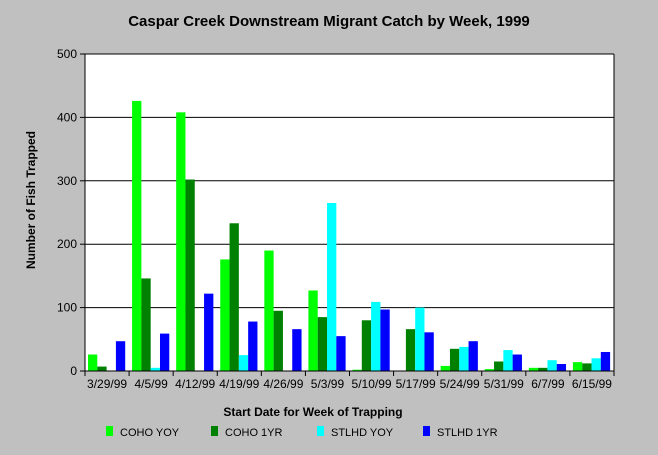 The height and width of the screenshot is (455, 658). I want to click on y-tick-label: 500, so click(67, 54).